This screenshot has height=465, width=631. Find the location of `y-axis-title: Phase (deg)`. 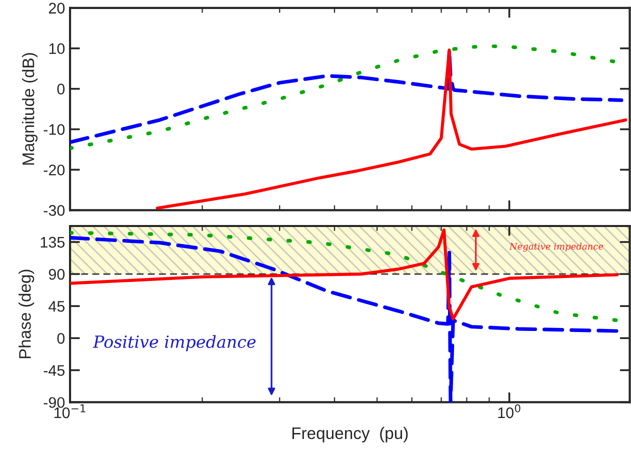

y-axis-title: Phase (deg) is located at coordinates (26, 314).